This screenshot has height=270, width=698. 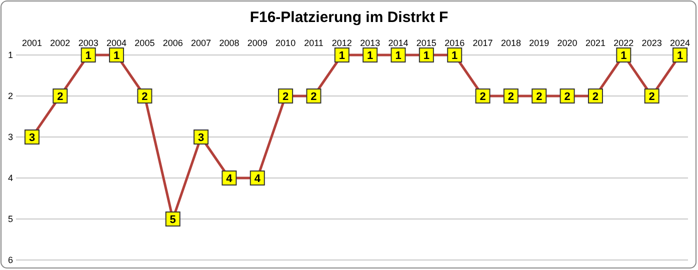 What do you see at coordinates (10, 55) in the screenshot?
I see `y-tick-label: 1` at bounding box center [10, 55].